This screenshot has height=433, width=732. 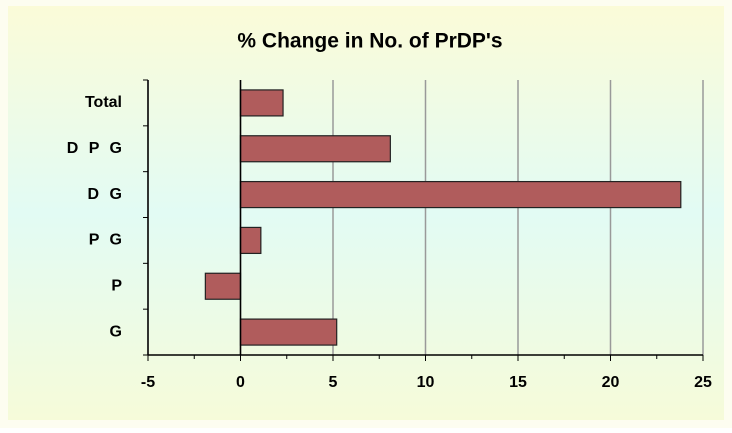 I want to click on x-tick-label: 20, so click(x=611, y=382).